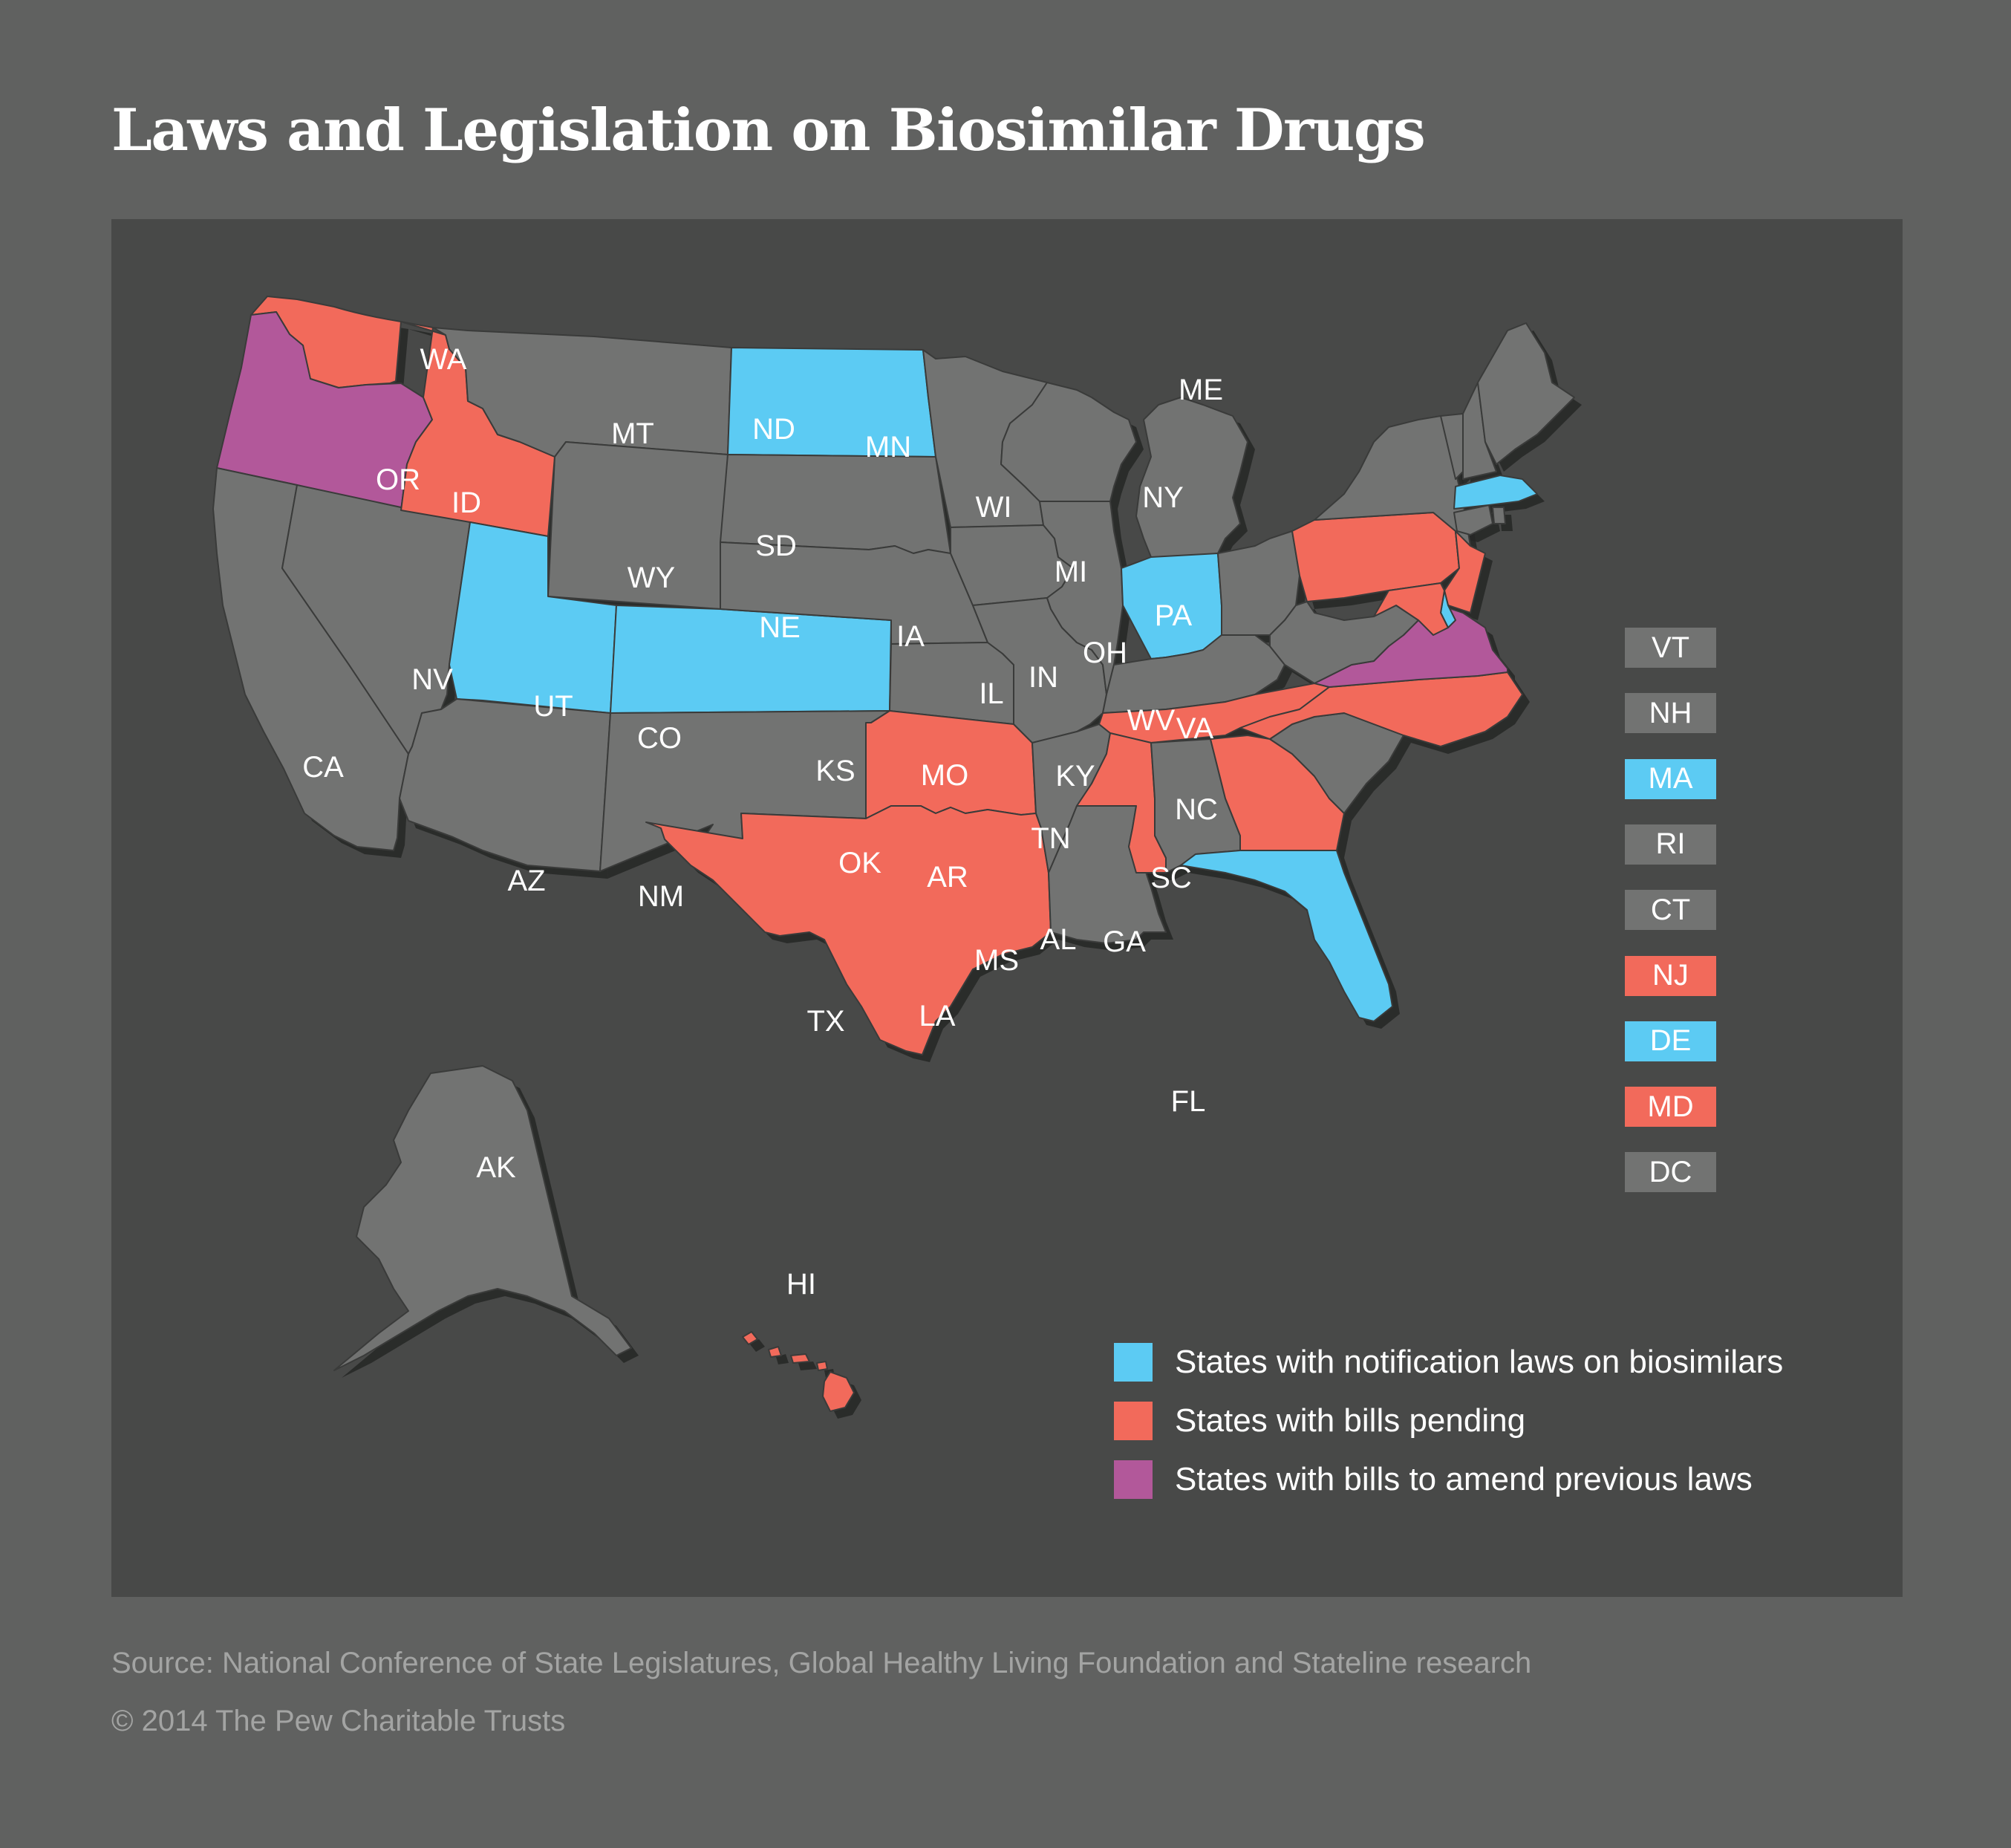 This screenshot has width=2011, height=1848. I want to click on state-label-mn: MN, so click(888, 447).